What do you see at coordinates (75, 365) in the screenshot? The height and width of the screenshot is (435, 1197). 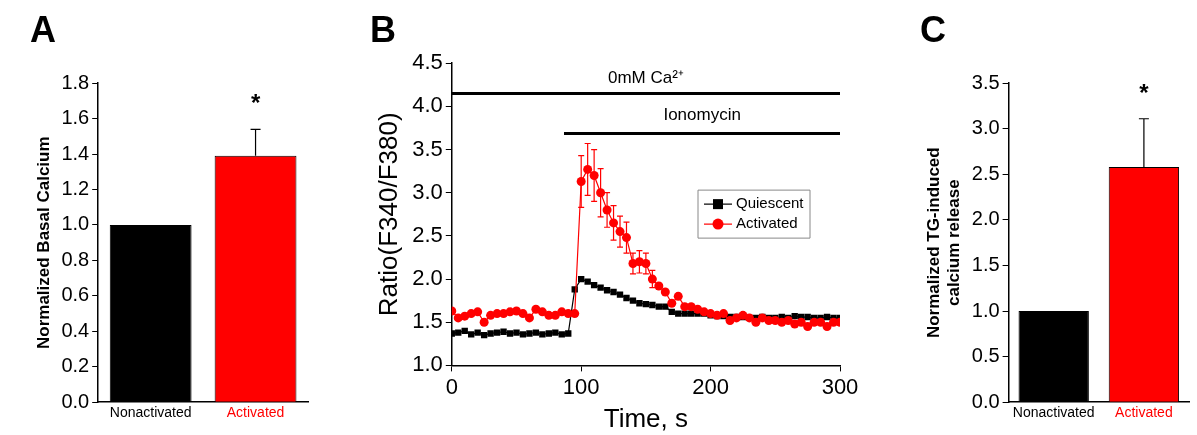 I see `y-tick-label: 0.2` at bounding box center [75, 365].